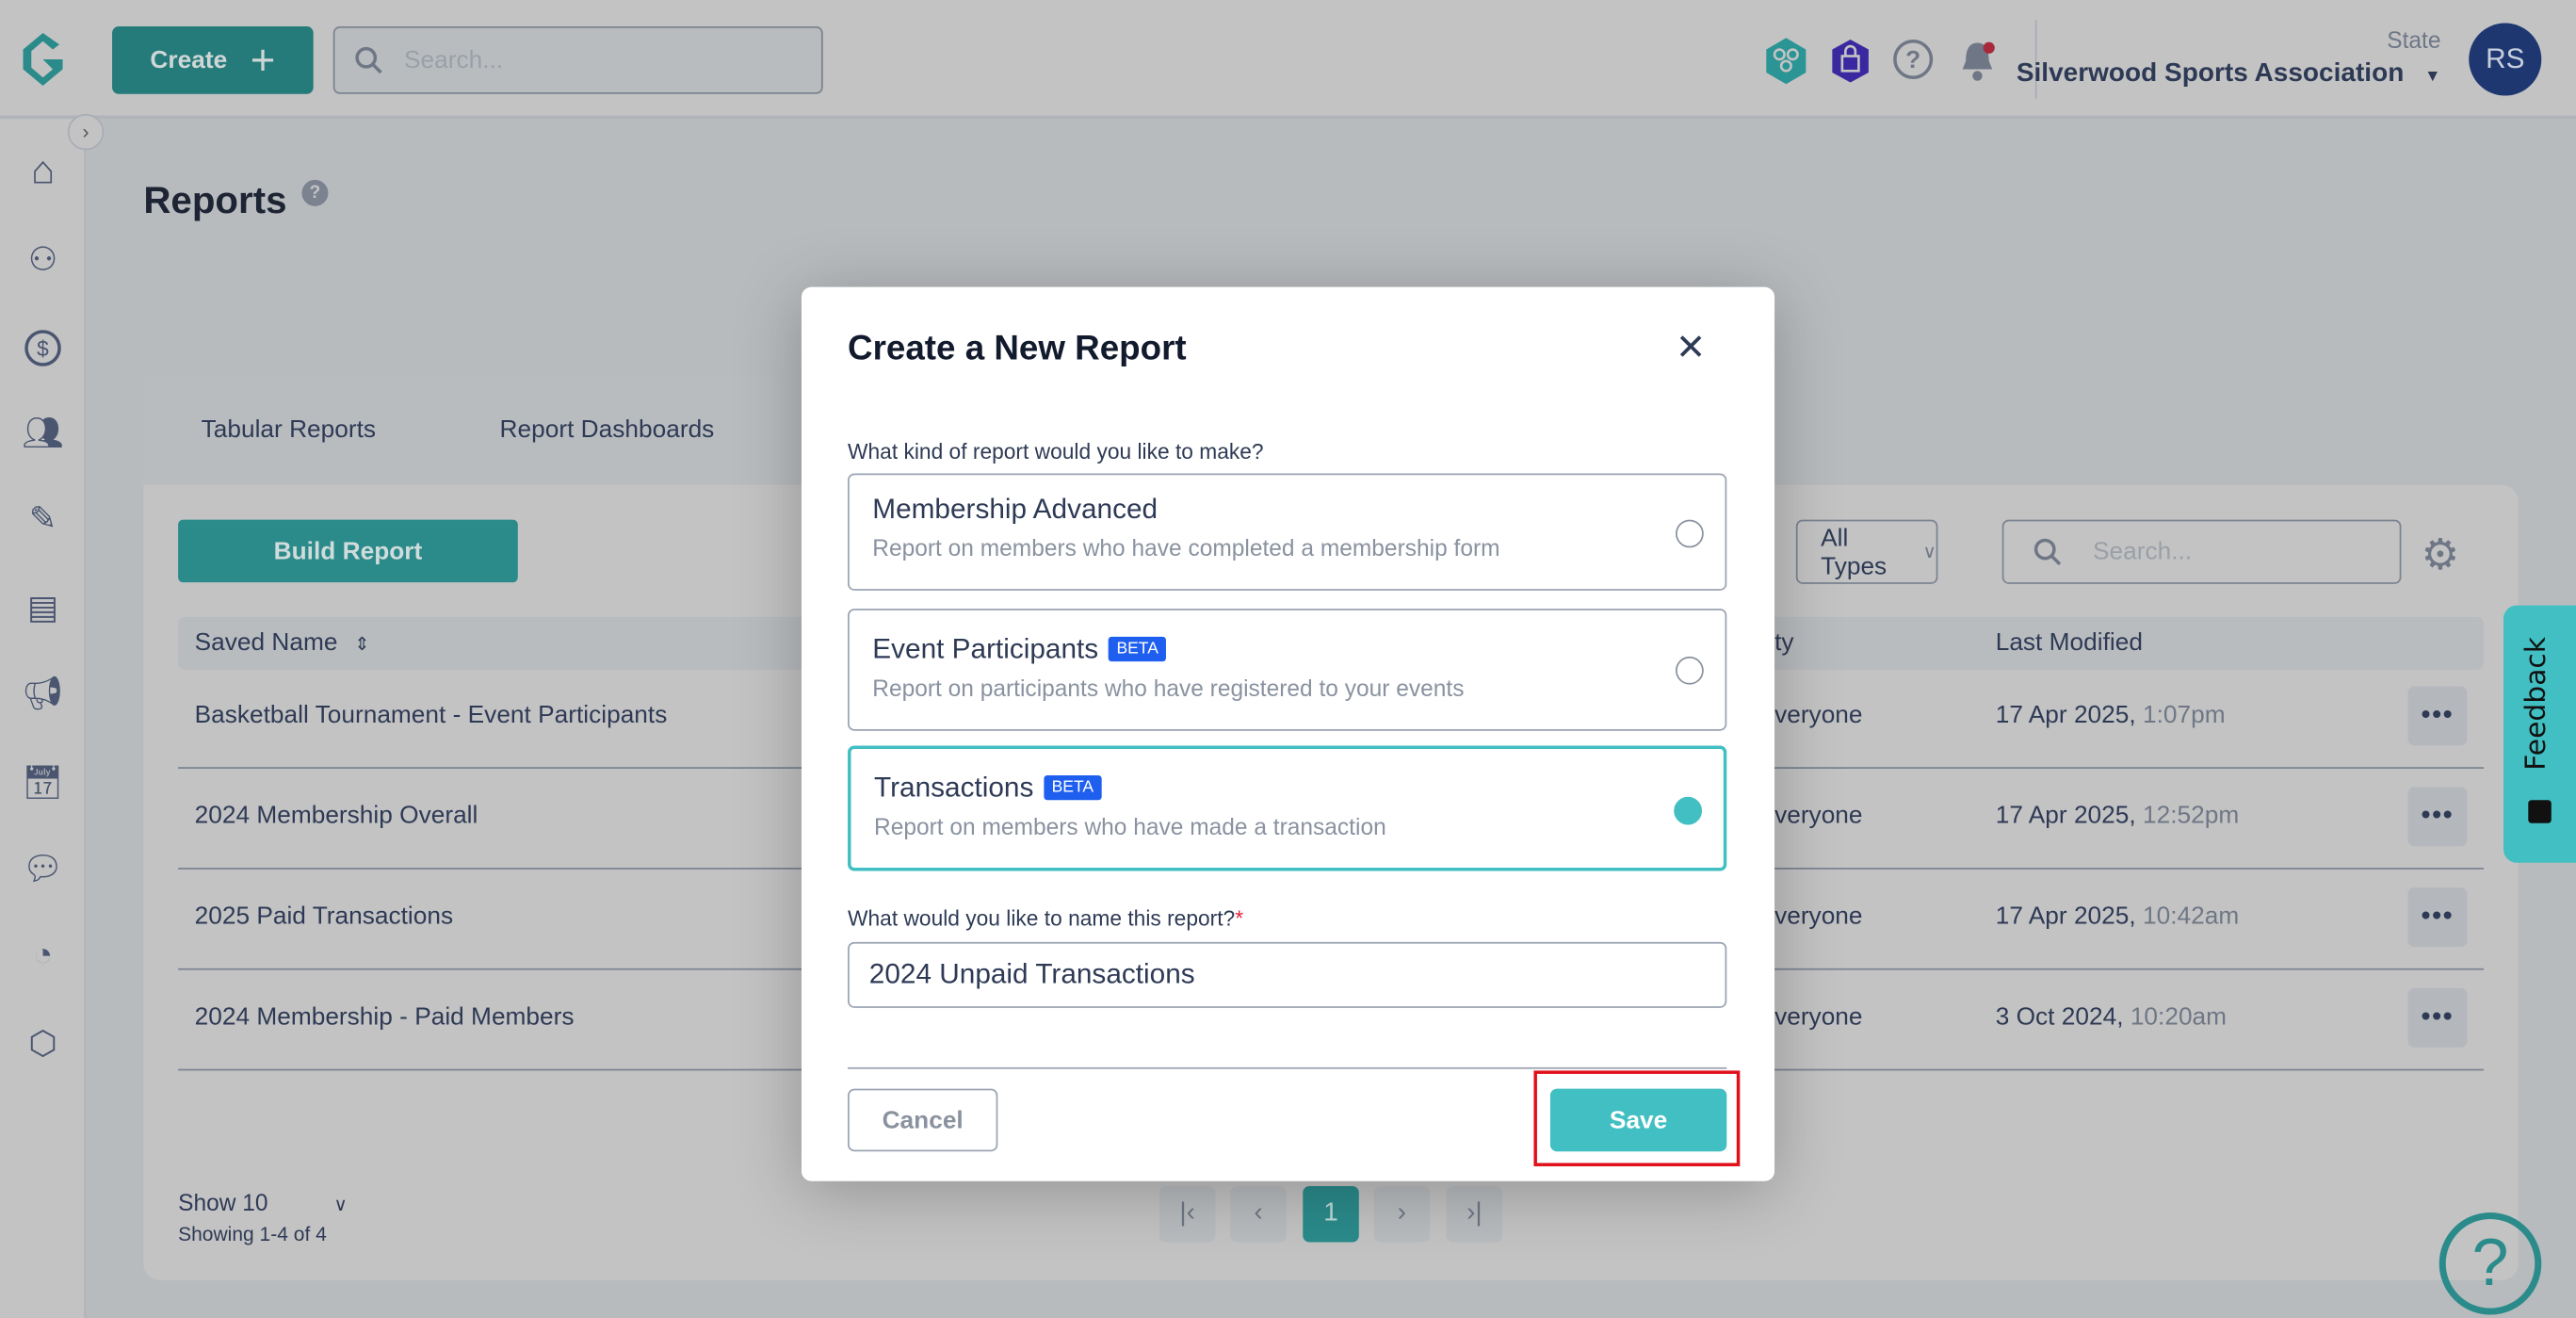 Image resolution: width=2576 pixels, height=1318 pixels. What do you see at coordinates (43, 433) in the screenshot?
I see `members-icon: 👥︎` at bounding box center [43, 433].